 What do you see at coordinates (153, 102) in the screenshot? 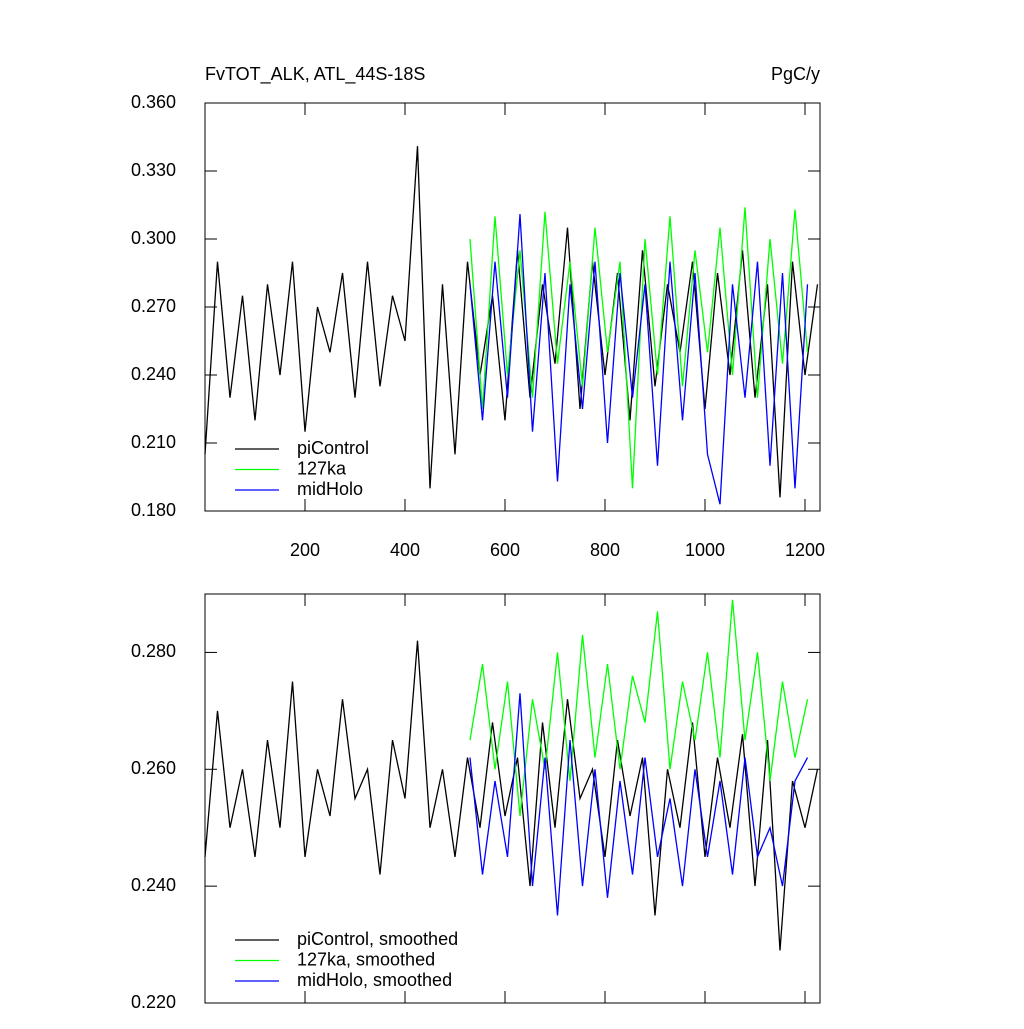
I see `y-tick-label: 0.360` at bounding box center [153, 102].